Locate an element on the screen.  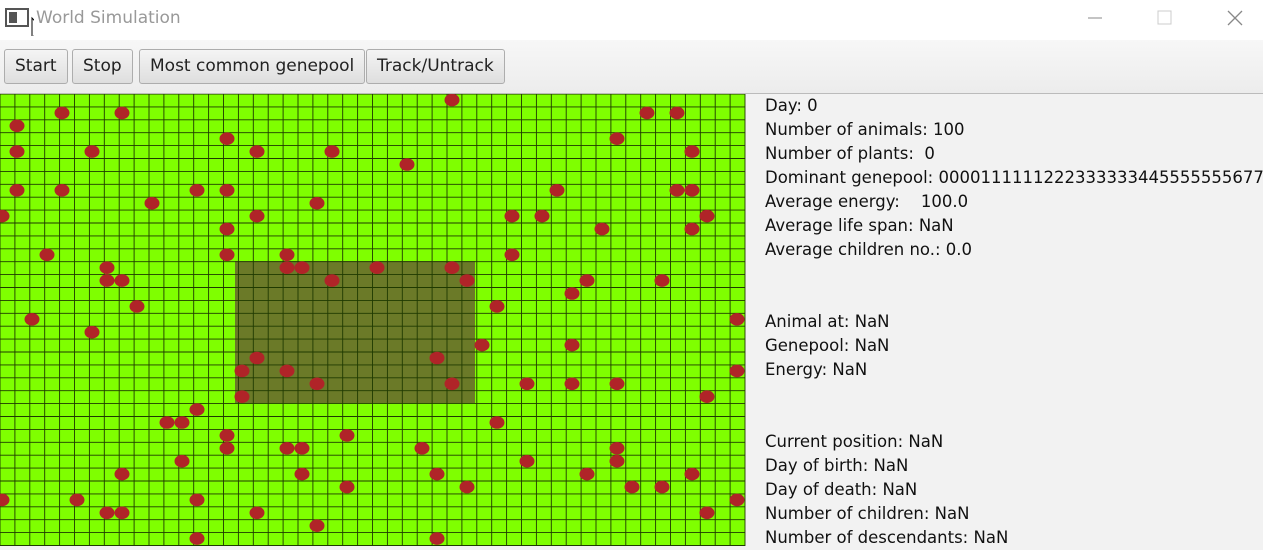
toolbar-button: Start is located at coordinates (36, 66).